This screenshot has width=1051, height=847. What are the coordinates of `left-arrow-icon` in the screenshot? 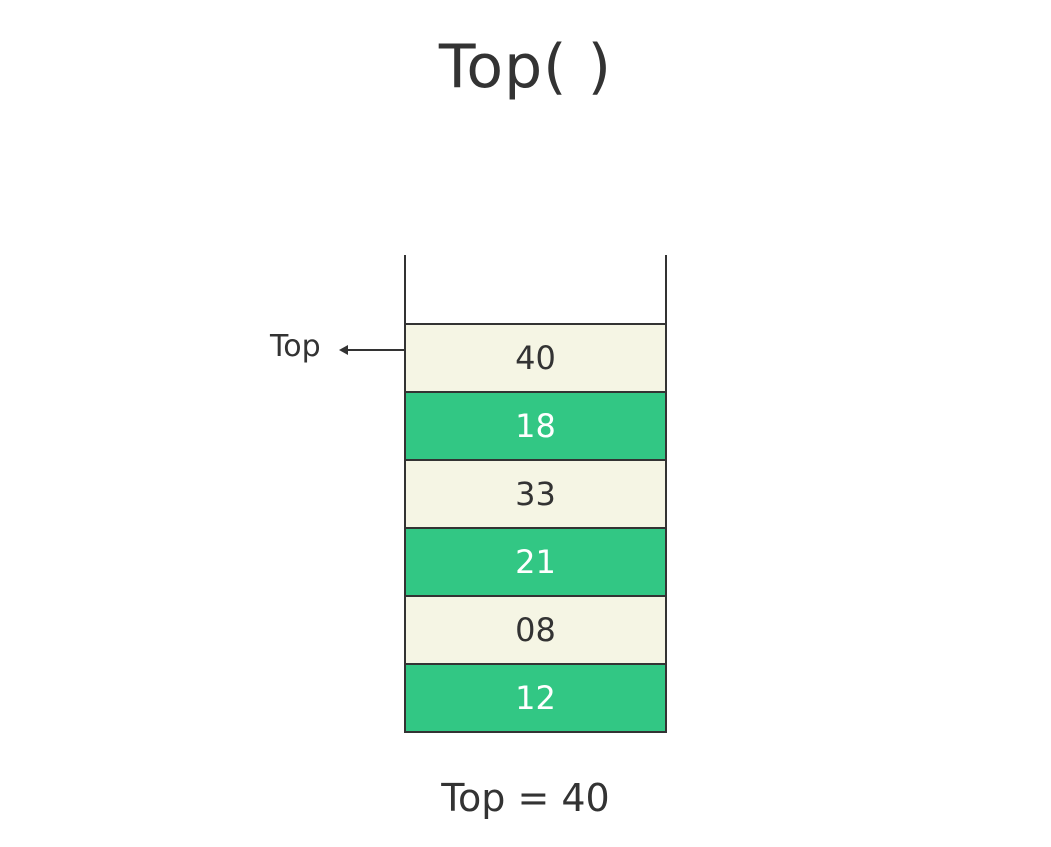 It's located at (371, 350).